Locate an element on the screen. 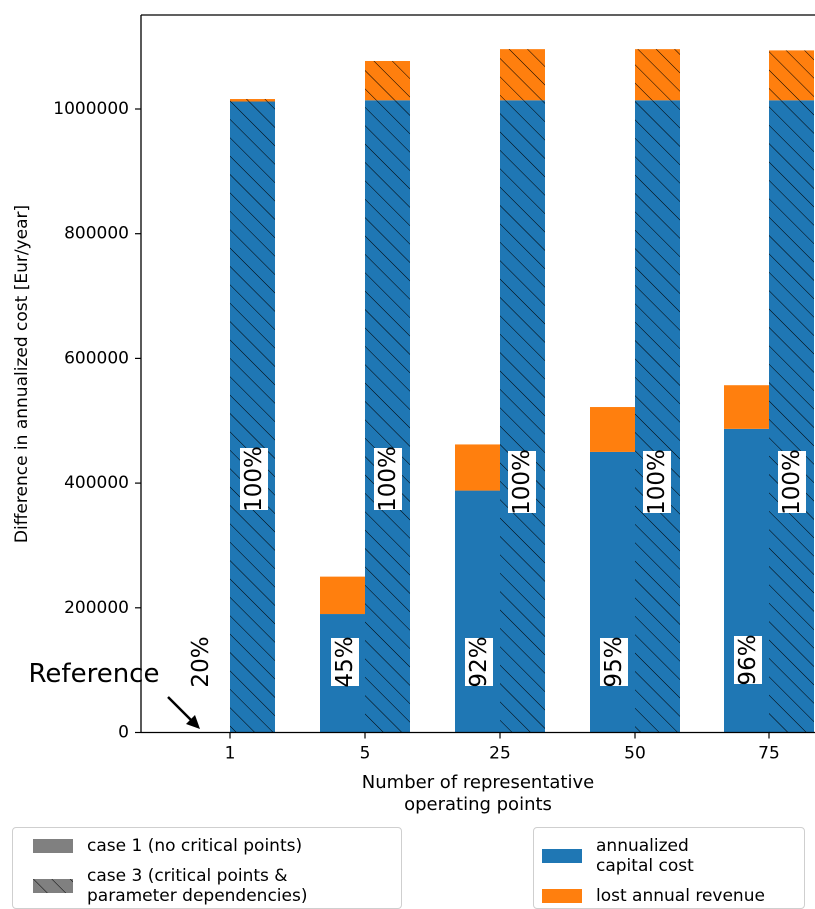  y-tick-label: 800000 is located at coordinates (96, 234).